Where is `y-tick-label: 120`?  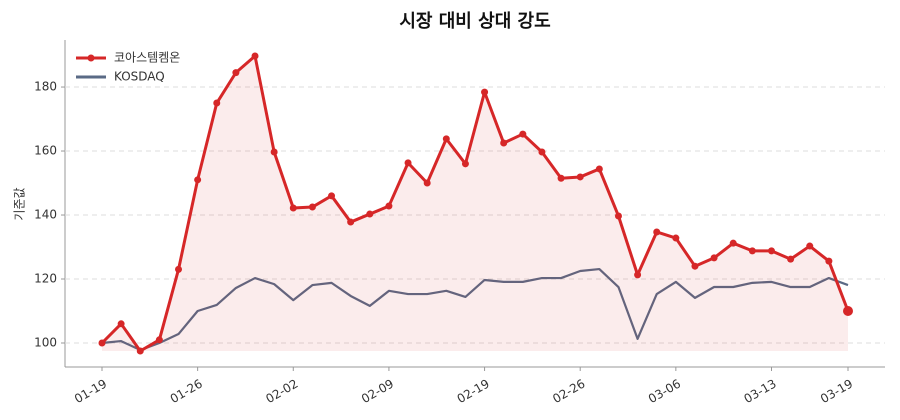 y-tick-label: 120 is located at coordinates (45, 279).